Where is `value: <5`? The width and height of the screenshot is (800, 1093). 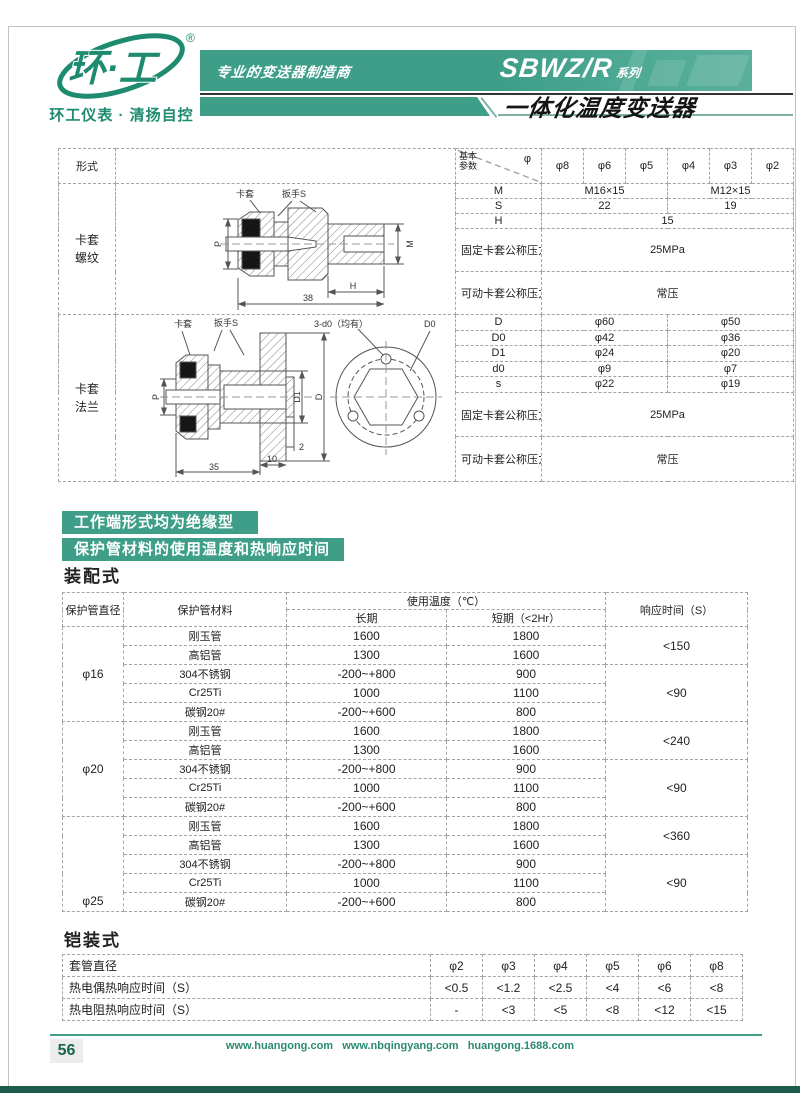 value: <5 is located at coordinates (560, 1009).